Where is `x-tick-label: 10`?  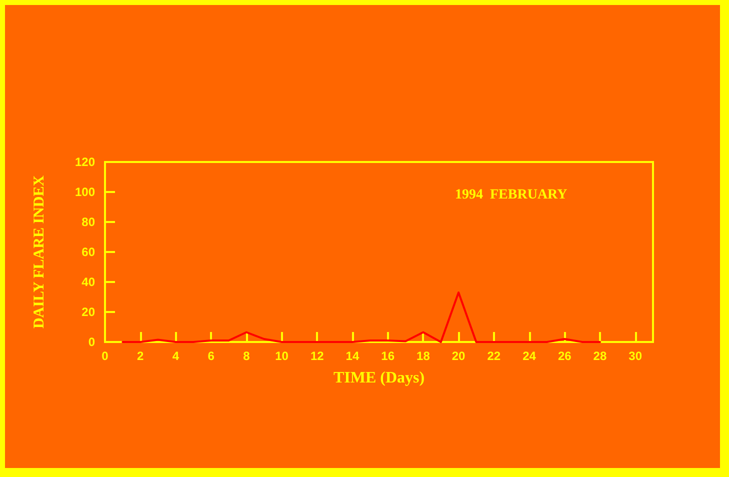 x-tick-label: 10 is located at coordinates (282, 356).